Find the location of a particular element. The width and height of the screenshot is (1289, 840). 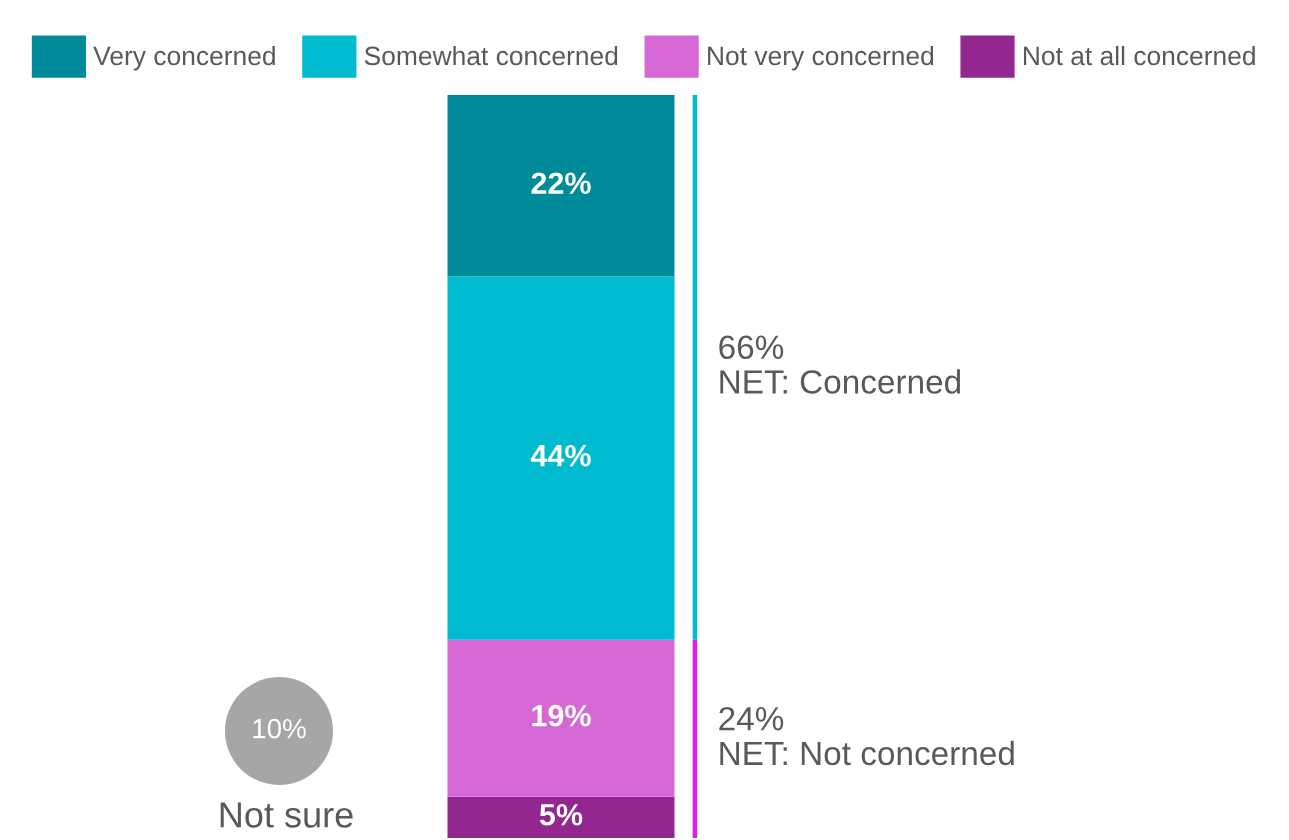

data-label: 19% is located at coordinates (561, 715).